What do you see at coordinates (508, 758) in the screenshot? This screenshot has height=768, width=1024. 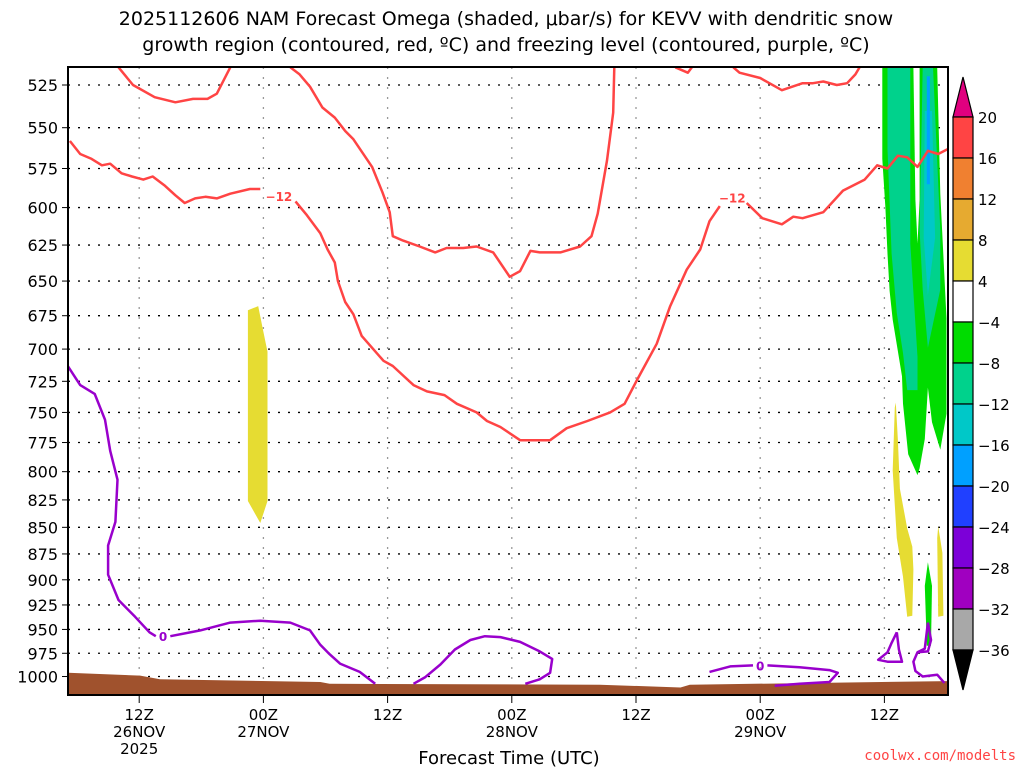 I see `x-axis-label: Forecast Time (UTC)` at bounding box center [508, 758].